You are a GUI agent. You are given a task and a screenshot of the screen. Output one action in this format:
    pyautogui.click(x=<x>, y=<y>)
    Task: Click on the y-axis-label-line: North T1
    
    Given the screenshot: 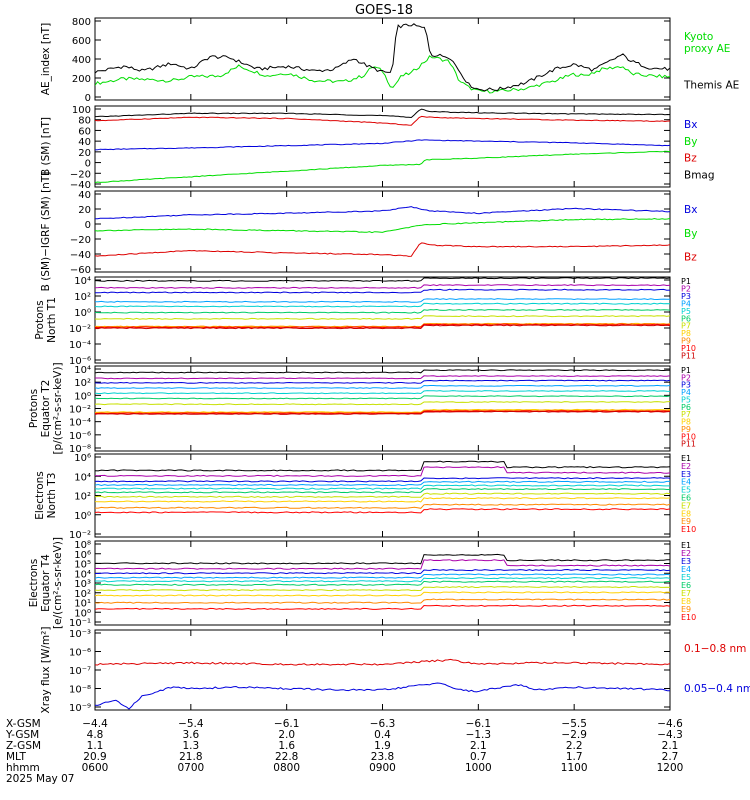 What is the action you would take?
    pyautogui.click(x=52, y=320)
    